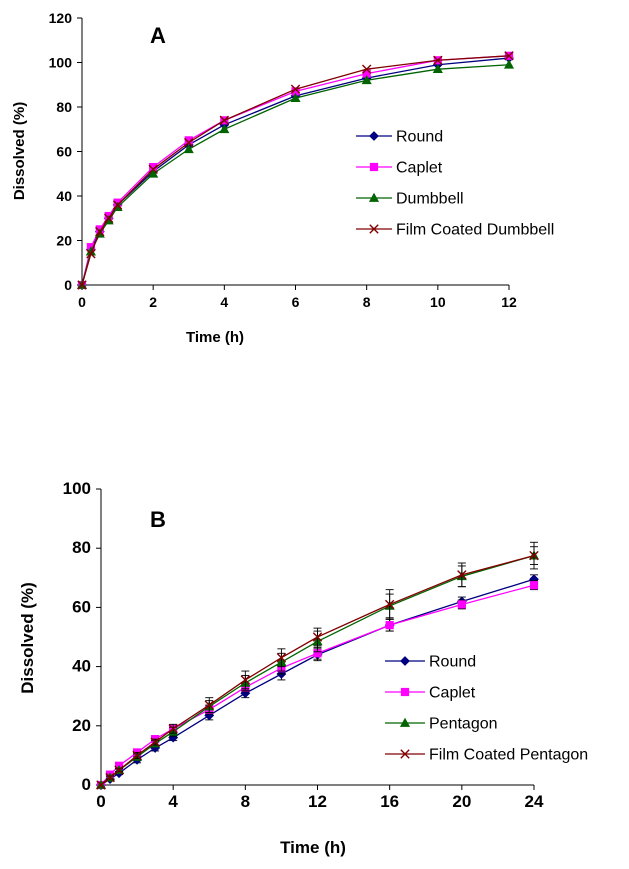 The width and height of the screenshot is (629, 869). Describe the element at coordinates (430, 199) in the screenshot. I see `legend-label: Dumbbell` at that location.